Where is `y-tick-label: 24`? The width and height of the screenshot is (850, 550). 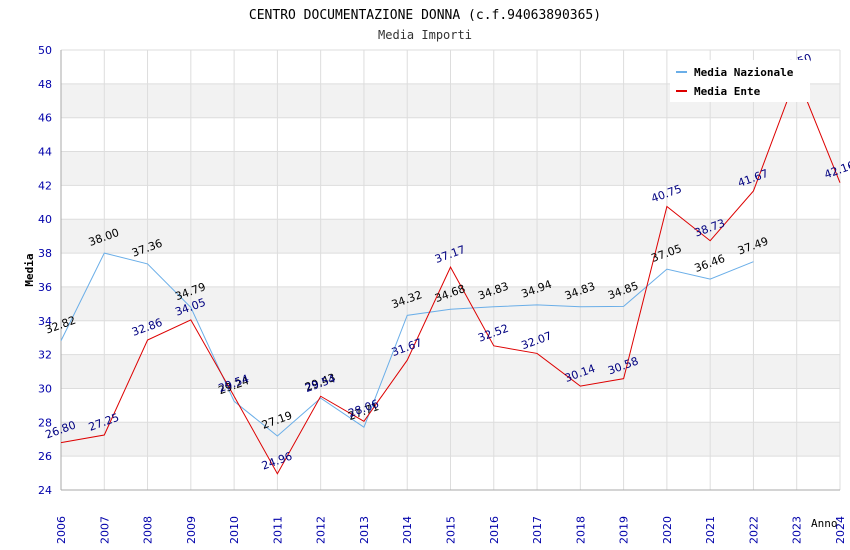
y-tick-label: 24 is located at coordinates (45, 490).